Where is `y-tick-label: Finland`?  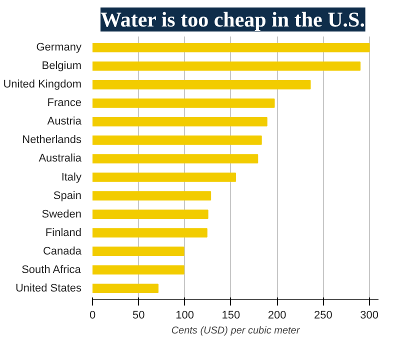 y-tick-label: Finland is located at coordinates (63, 232).